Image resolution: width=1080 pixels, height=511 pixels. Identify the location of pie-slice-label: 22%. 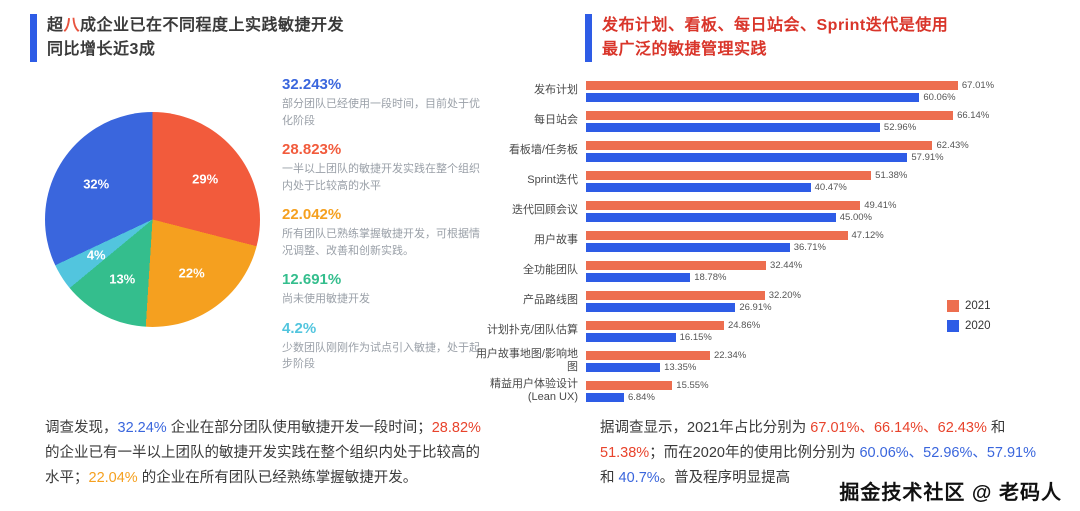
(191, 273).